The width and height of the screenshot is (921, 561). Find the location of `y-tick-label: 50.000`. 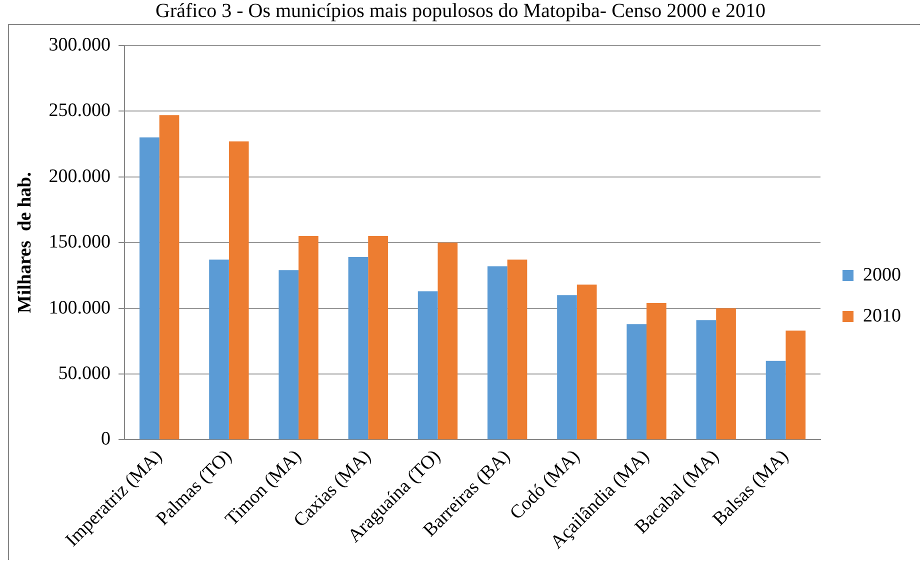

y-tick-label: 50.000 is located at coordinates (84, 373).